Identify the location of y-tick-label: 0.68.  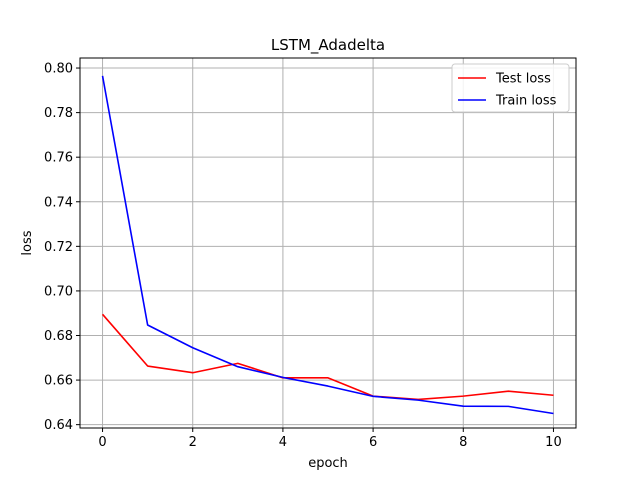
(58, 336).